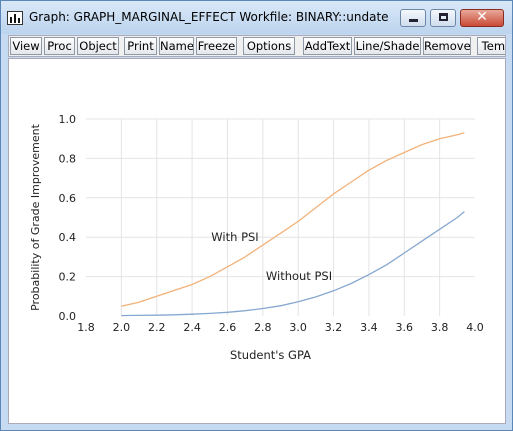 This screenshot has width=513, height=431. What do you see at coordinates (68, 277) in the screenshot?
I see `y-tick-label: 0.2` at bounding box center [68, 277].